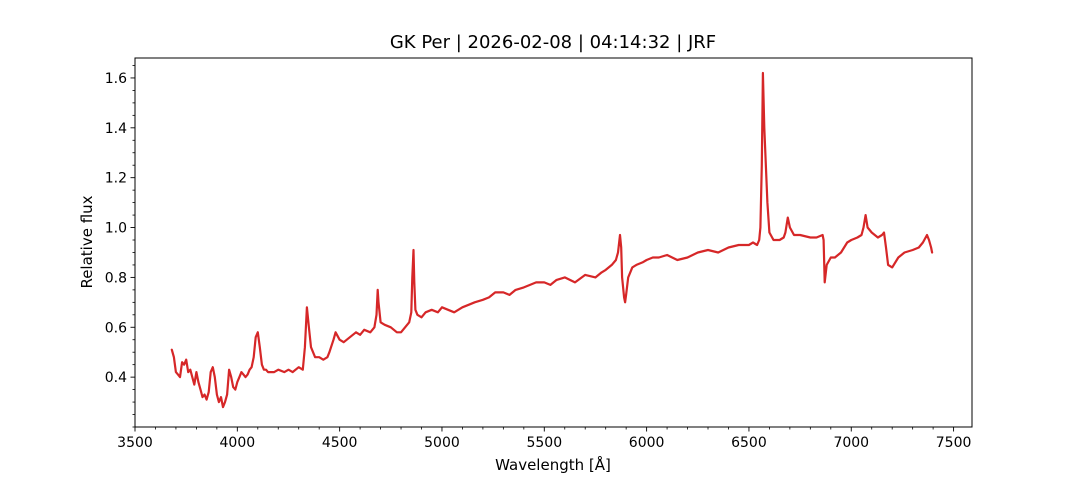 The height and width of the screenshot is (480, 1080). What do you see at coordinates (544, 443) in the screenshot?
I see `x-tick-label: 5500` at bounding box center [544, 443].